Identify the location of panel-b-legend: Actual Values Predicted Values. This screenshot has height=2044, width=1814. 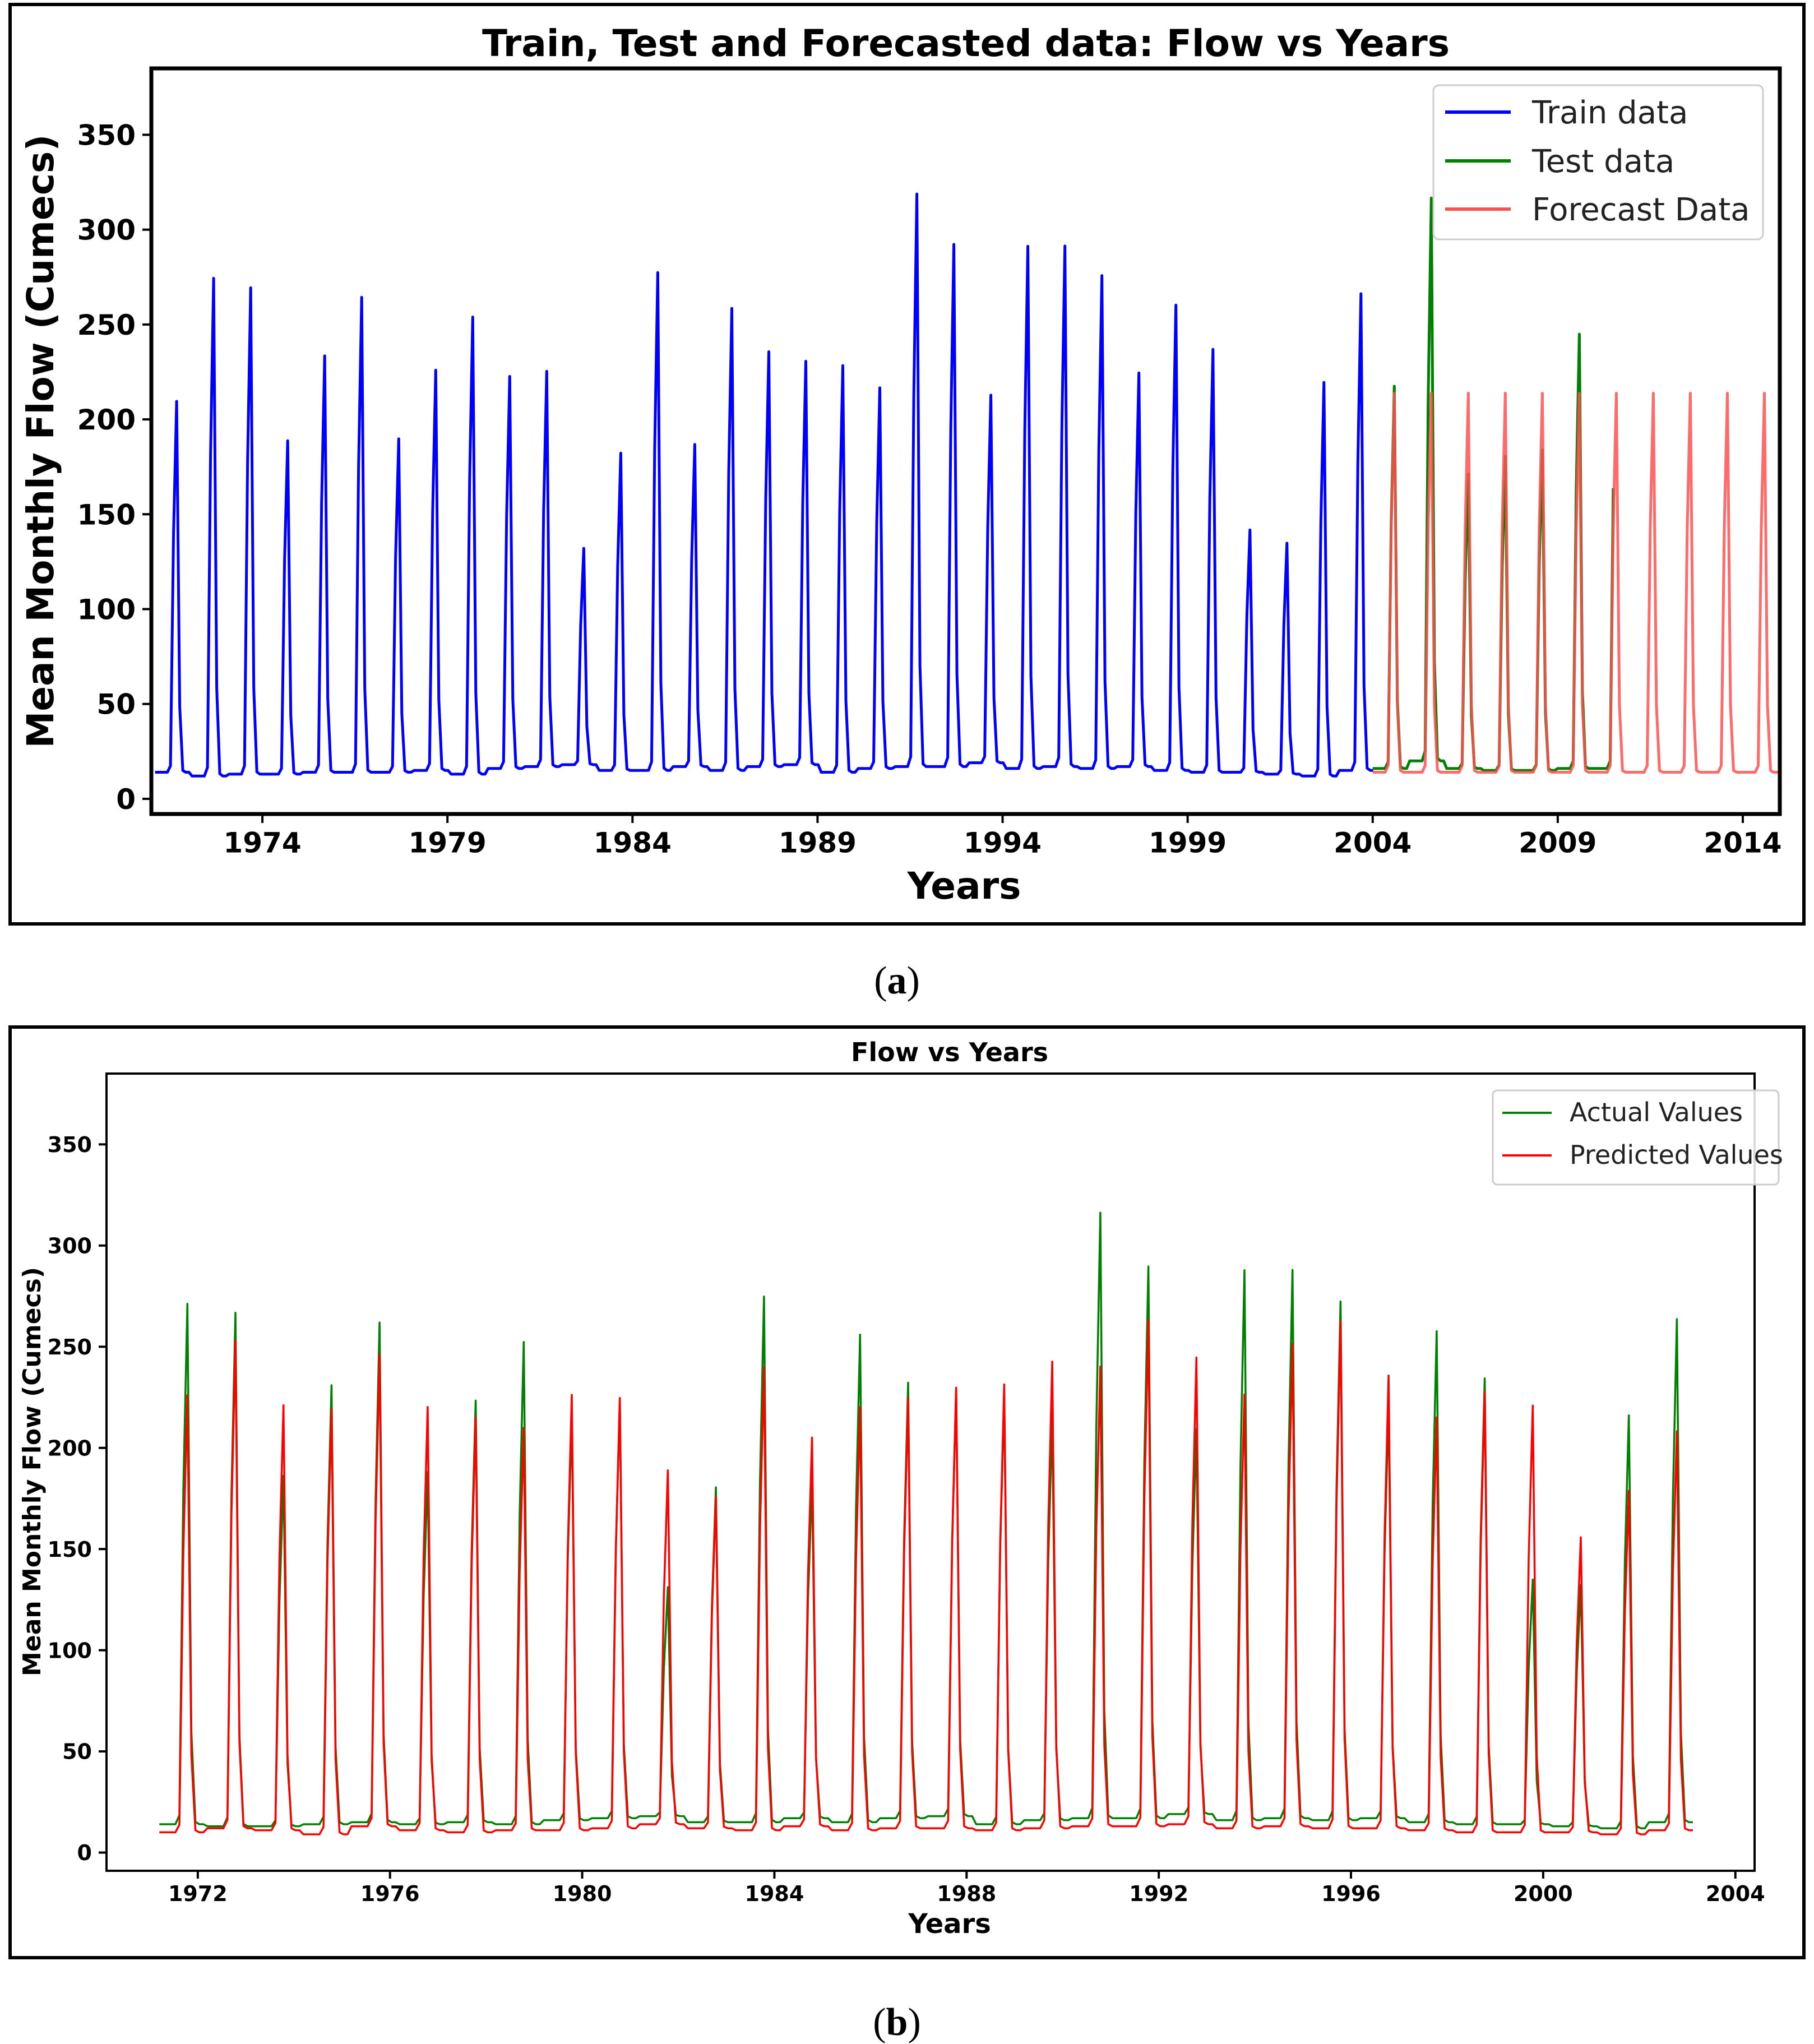
(1638, 1137).